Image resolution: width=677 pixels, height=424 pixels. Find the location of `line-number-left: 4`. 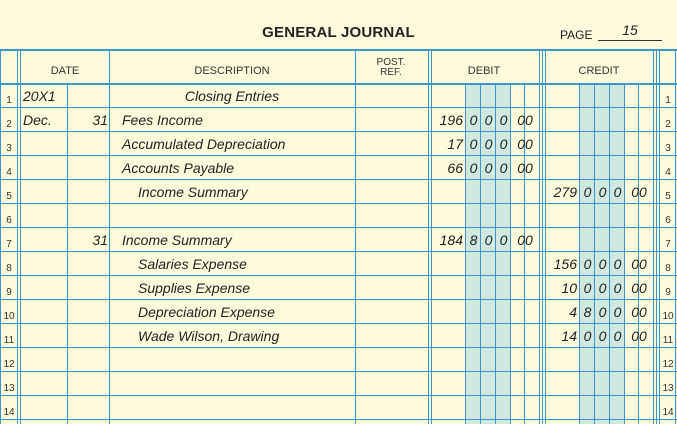

line-number-left: 4 is located at coordinates (9, 172).